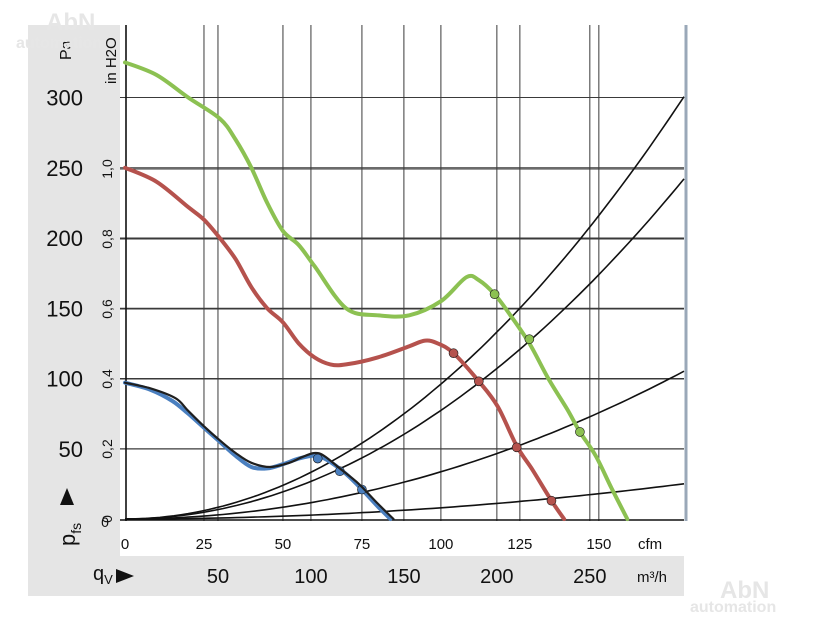  What do you see at coordinates (64, 168) in the screenshot?
I see `pa-tick-label: 250` at bounding box center [64, 168].